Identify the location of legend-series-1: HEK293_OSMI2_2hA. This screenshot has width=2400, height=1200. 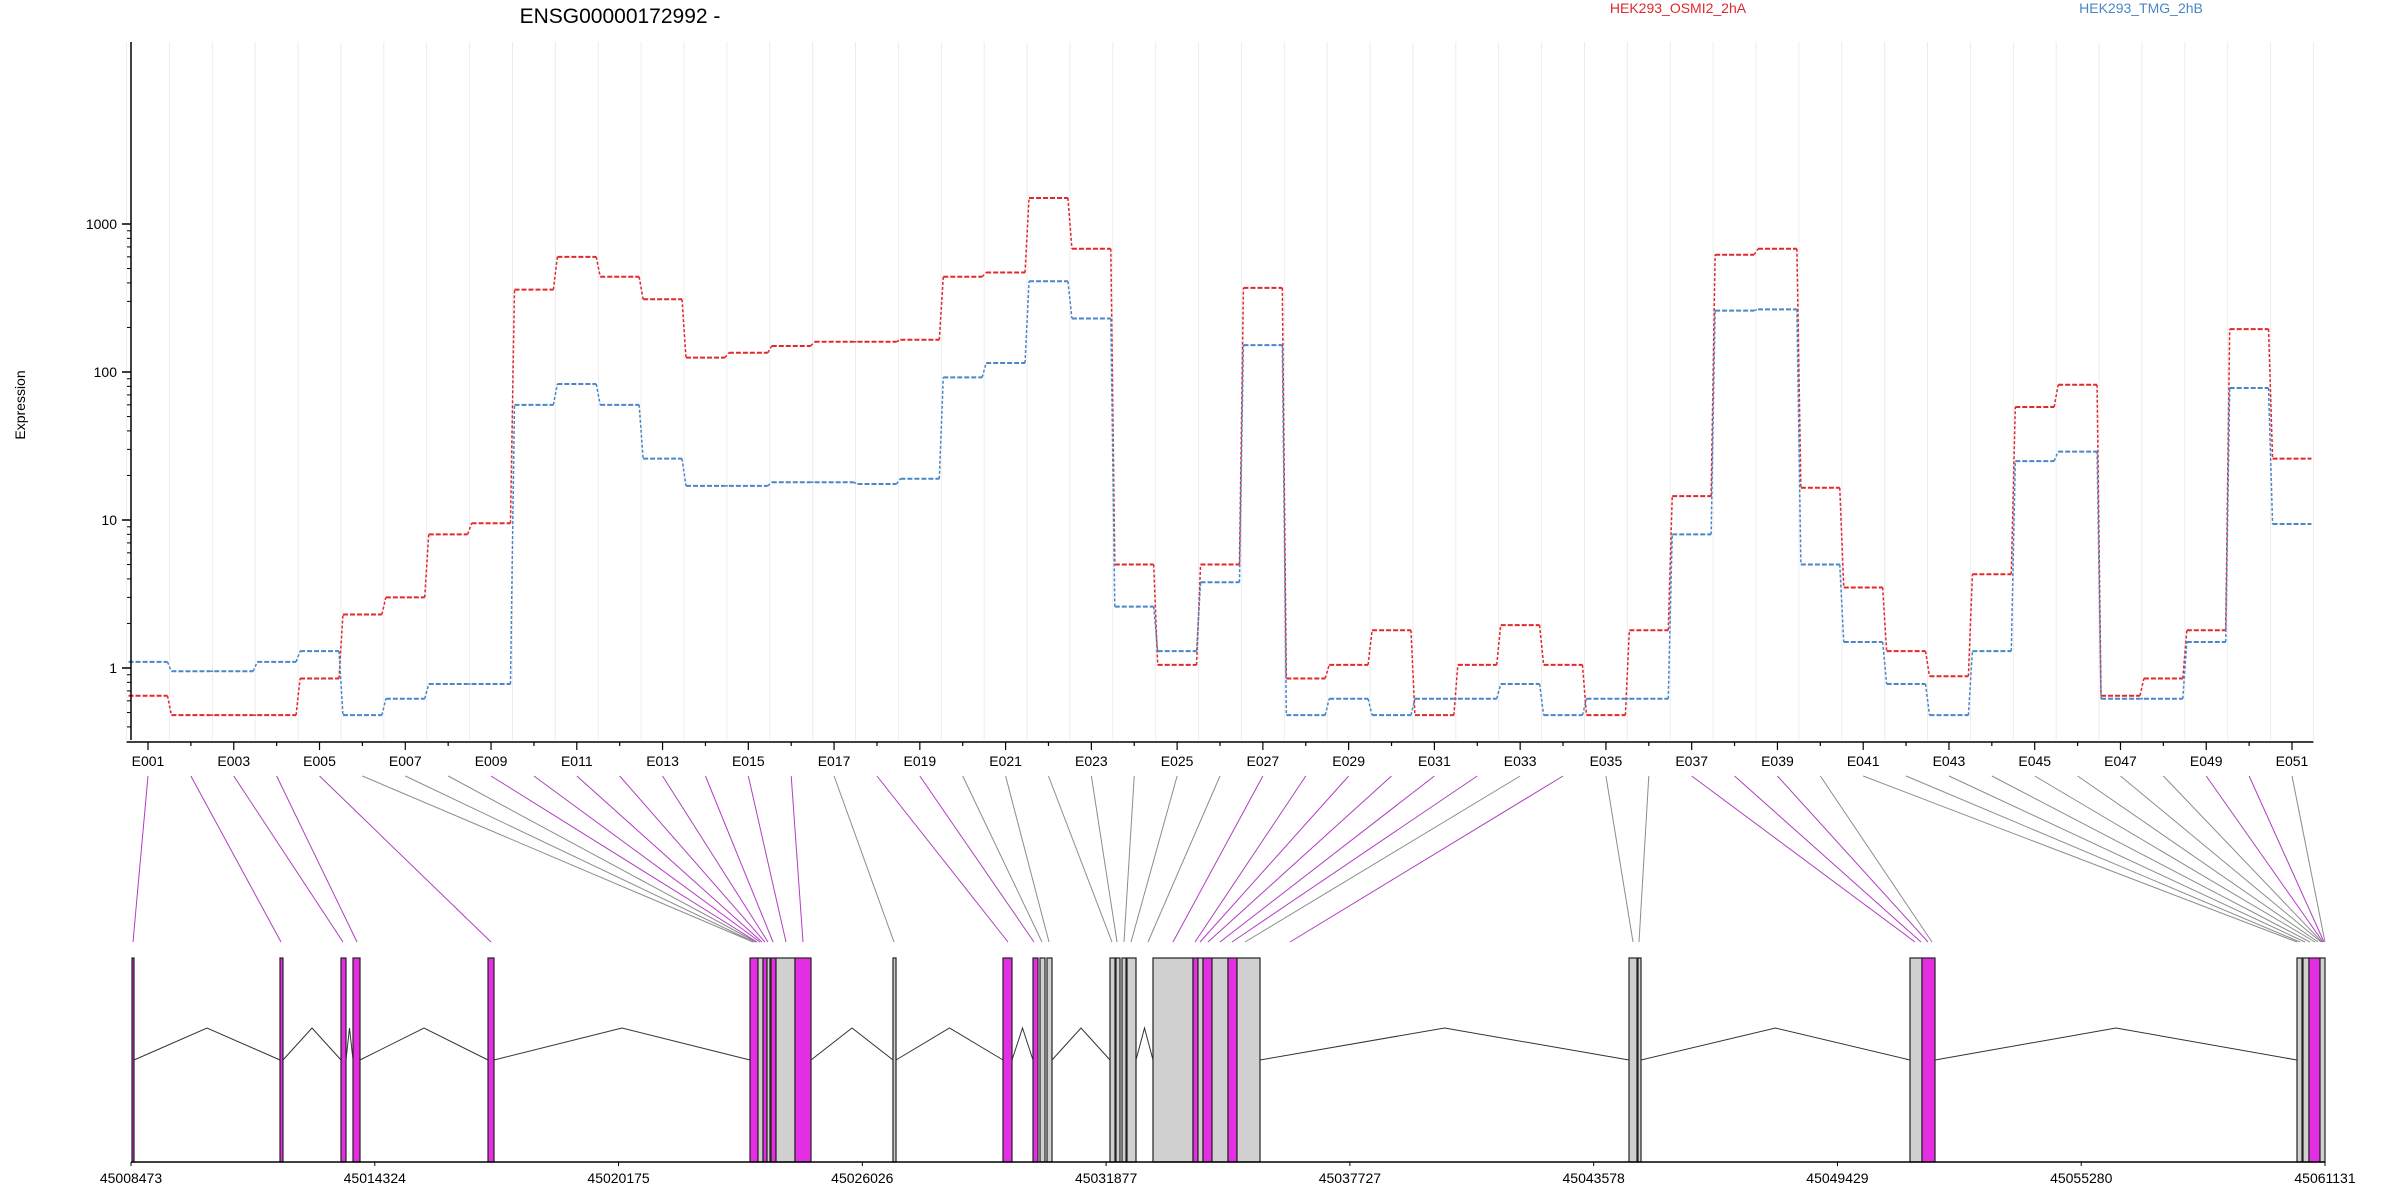
(1678, 8).